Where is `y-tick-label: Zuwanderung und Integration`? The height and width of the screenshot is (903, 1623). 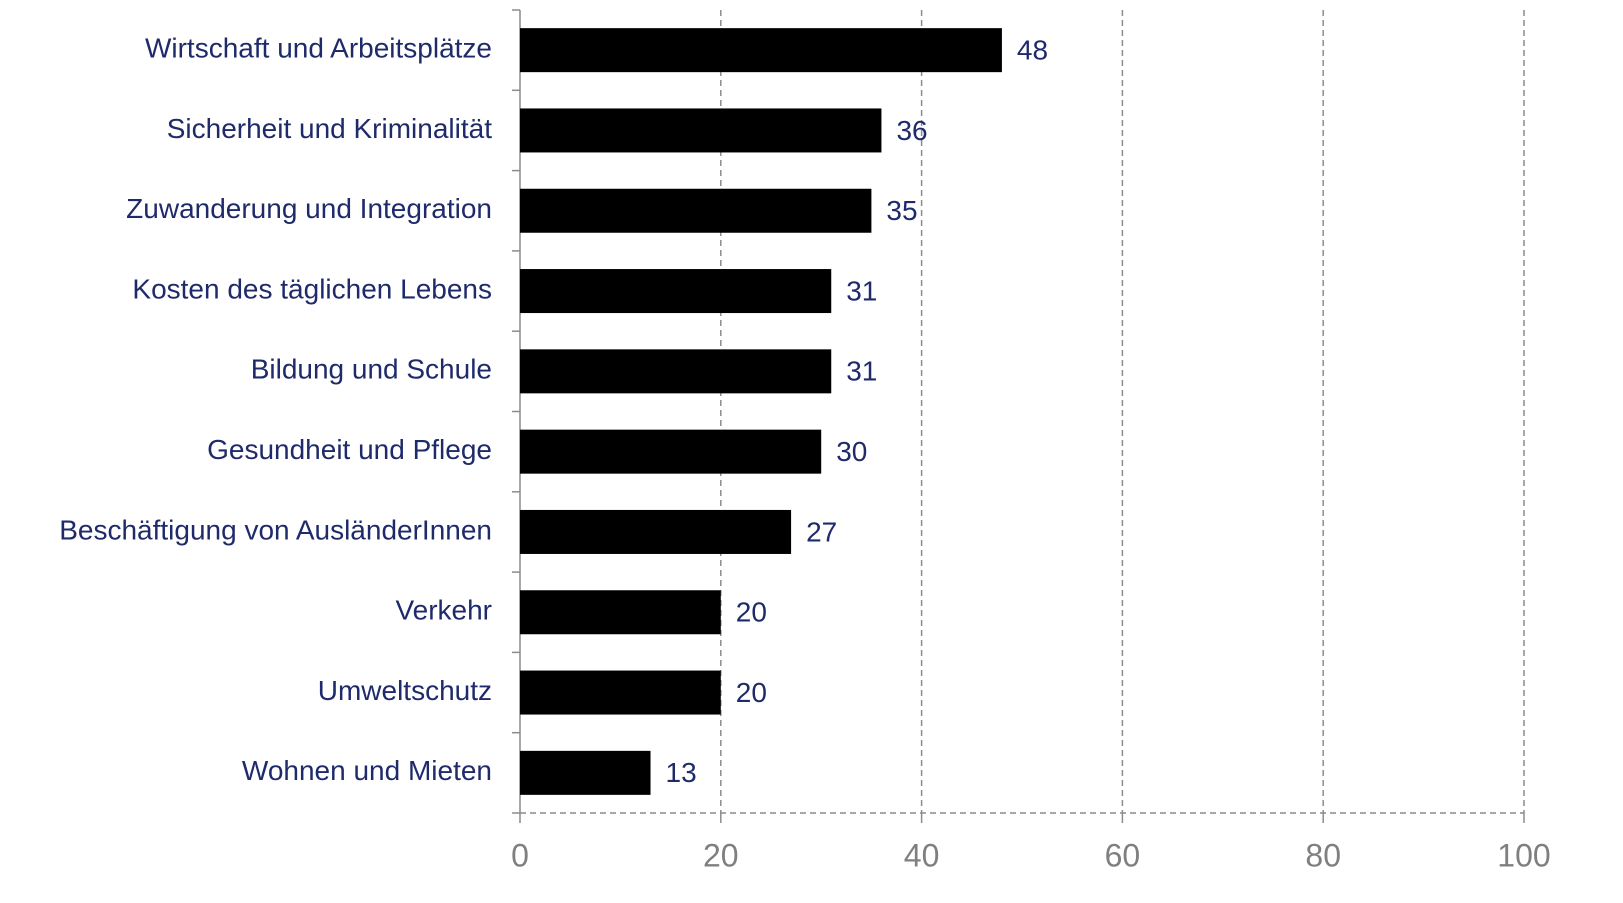 y-tick-label: Zuwanderung und Integration is located at coordinates (309, 208).